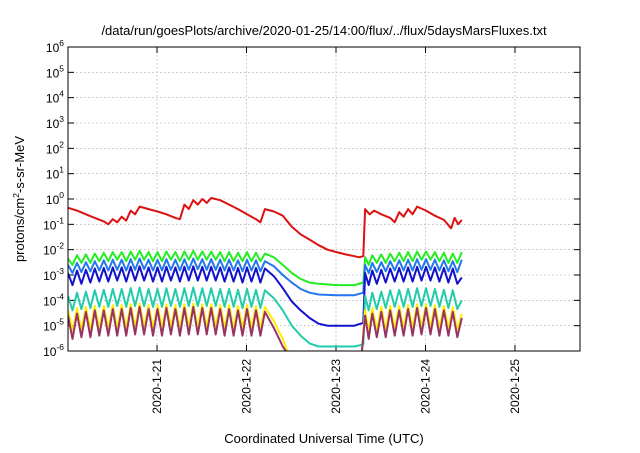  What do you see at coordinates (19, 230) in the screenshot?
I see `y-axis-label-prefix: protons/cm` at bounding box center [19, 230].